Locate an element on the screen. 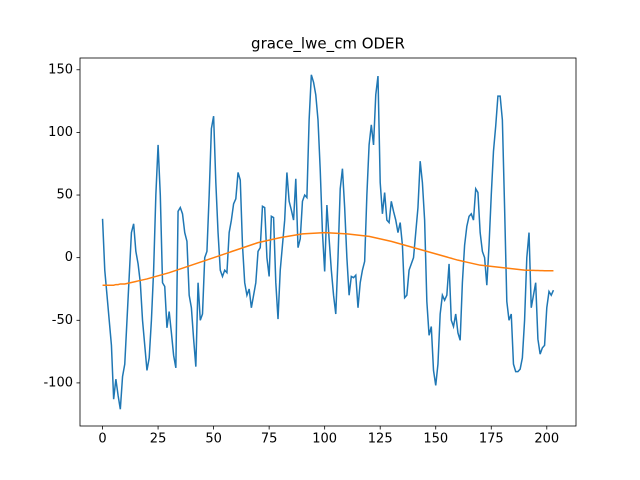  x-tick-label: 50 is located at coordinates (213, 439).